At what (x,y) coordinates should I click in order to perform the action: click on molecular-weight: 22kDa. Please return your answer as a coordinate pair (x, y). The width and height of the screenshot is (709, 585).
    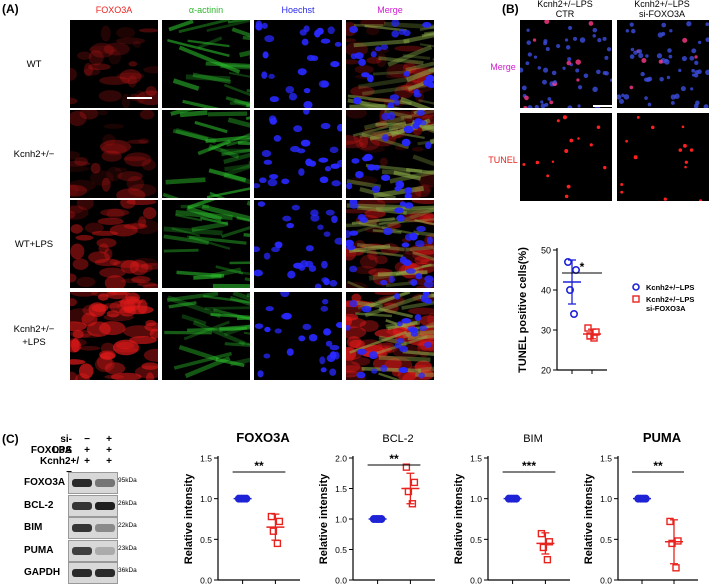
    Looking at the image, I should click on (127, 525).